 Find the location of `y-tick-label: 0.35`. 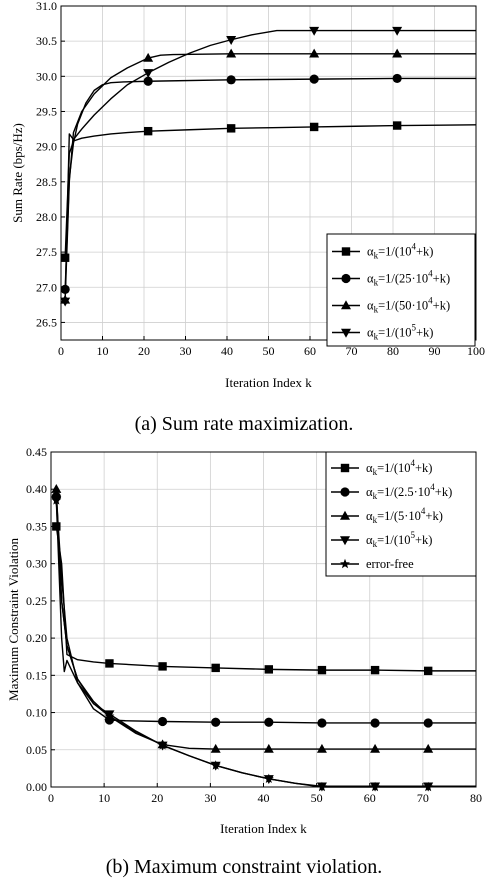

y-tick-label: 0.35 is located at coordinates (36, 526).